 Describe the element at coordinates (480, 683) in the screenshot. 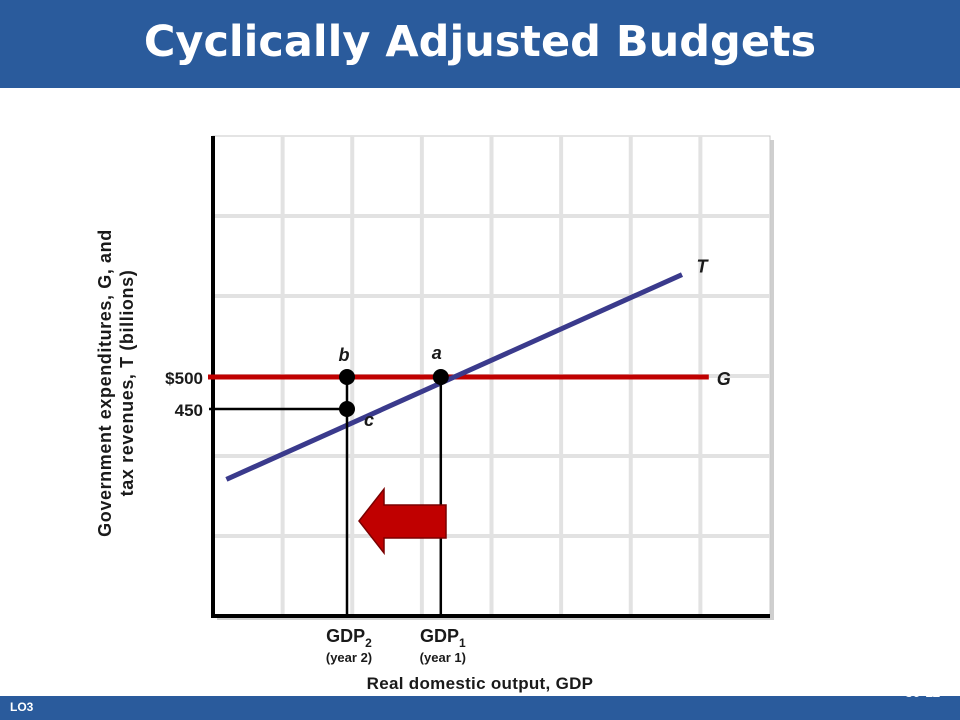

I see `x-axis-label: Real domestic output, GDP` at that location.